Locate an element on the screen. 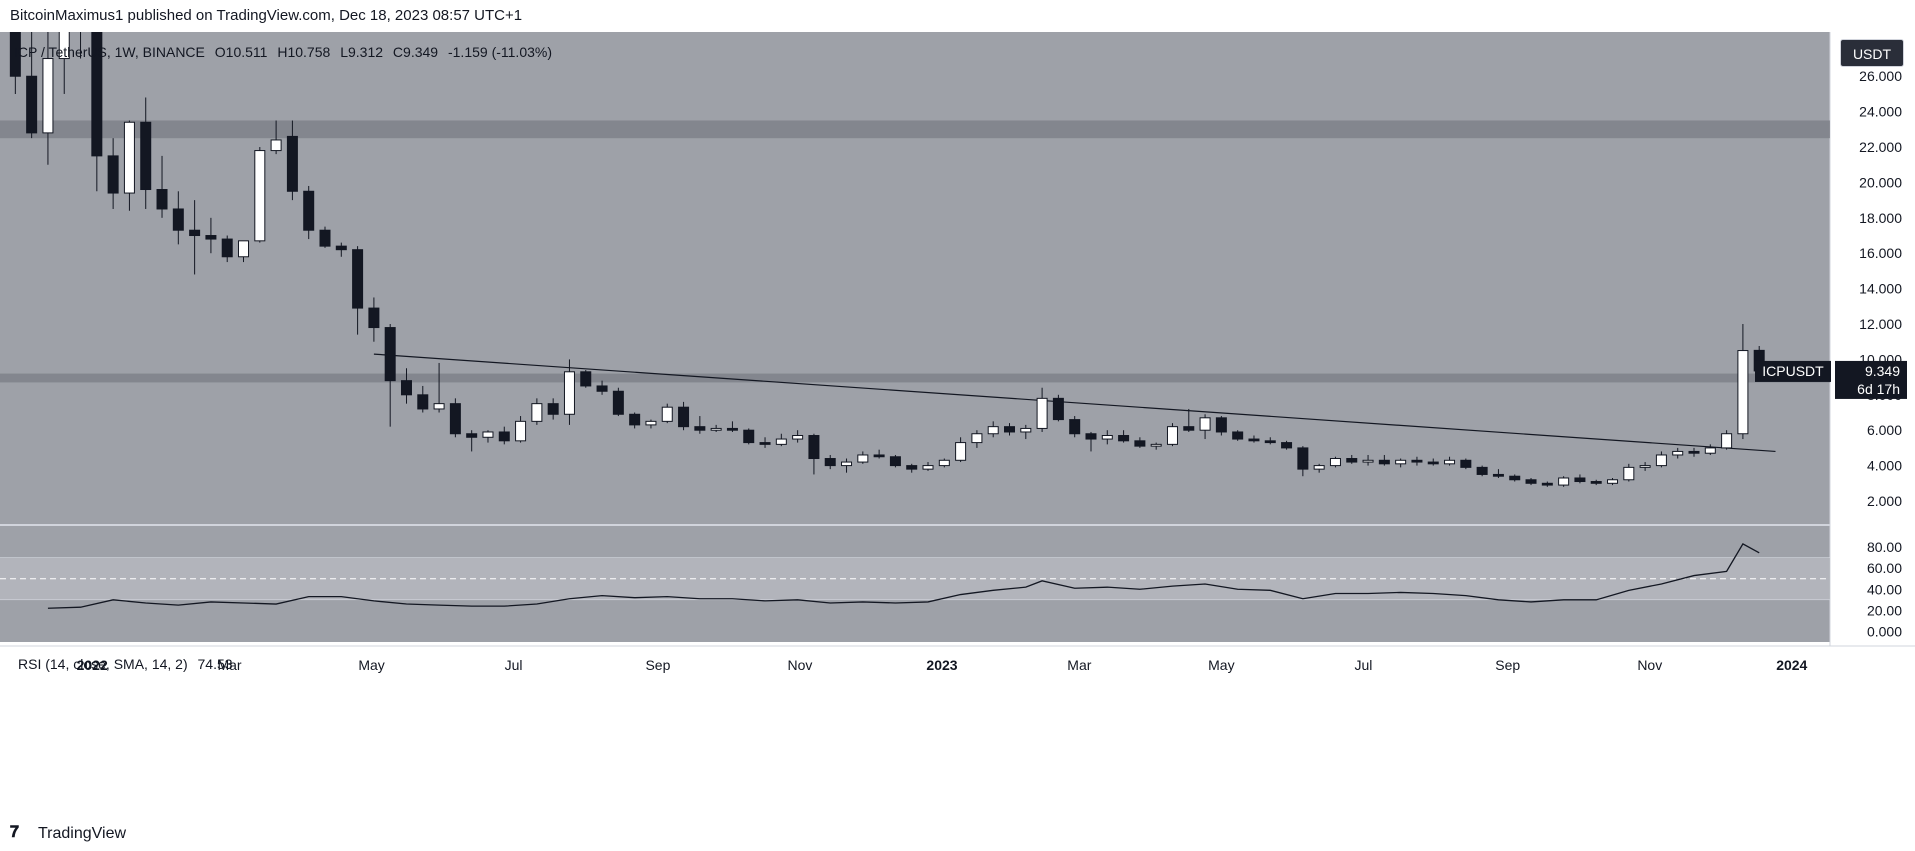  trendline is located at coordinates (1074, 403).